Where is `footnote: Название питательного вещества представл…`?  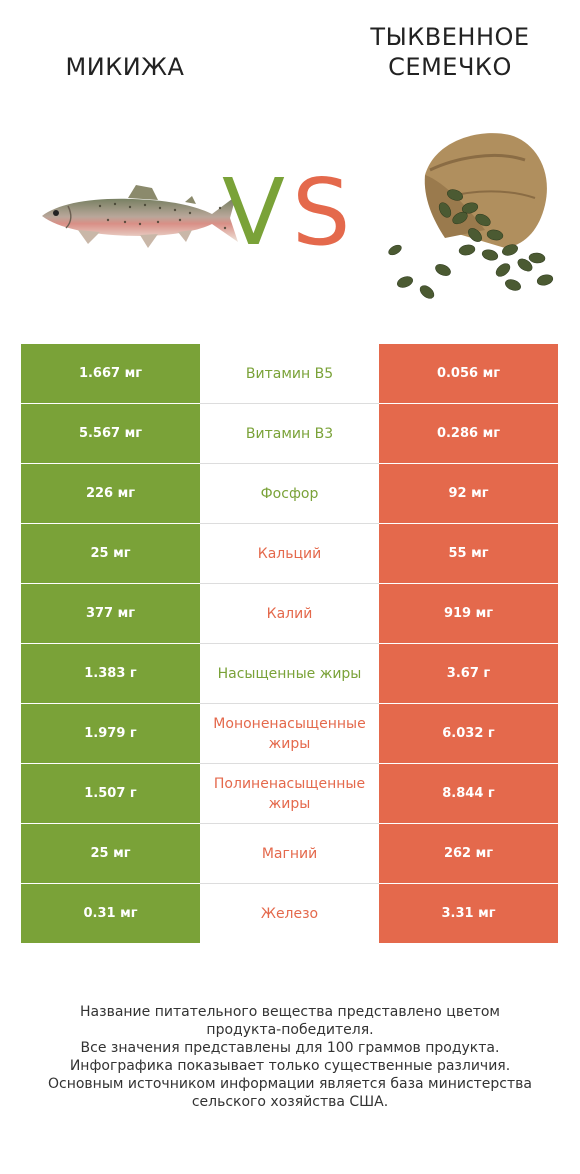
footnote: Название питательного вещества представл… is located at coordinates (290, 1057).